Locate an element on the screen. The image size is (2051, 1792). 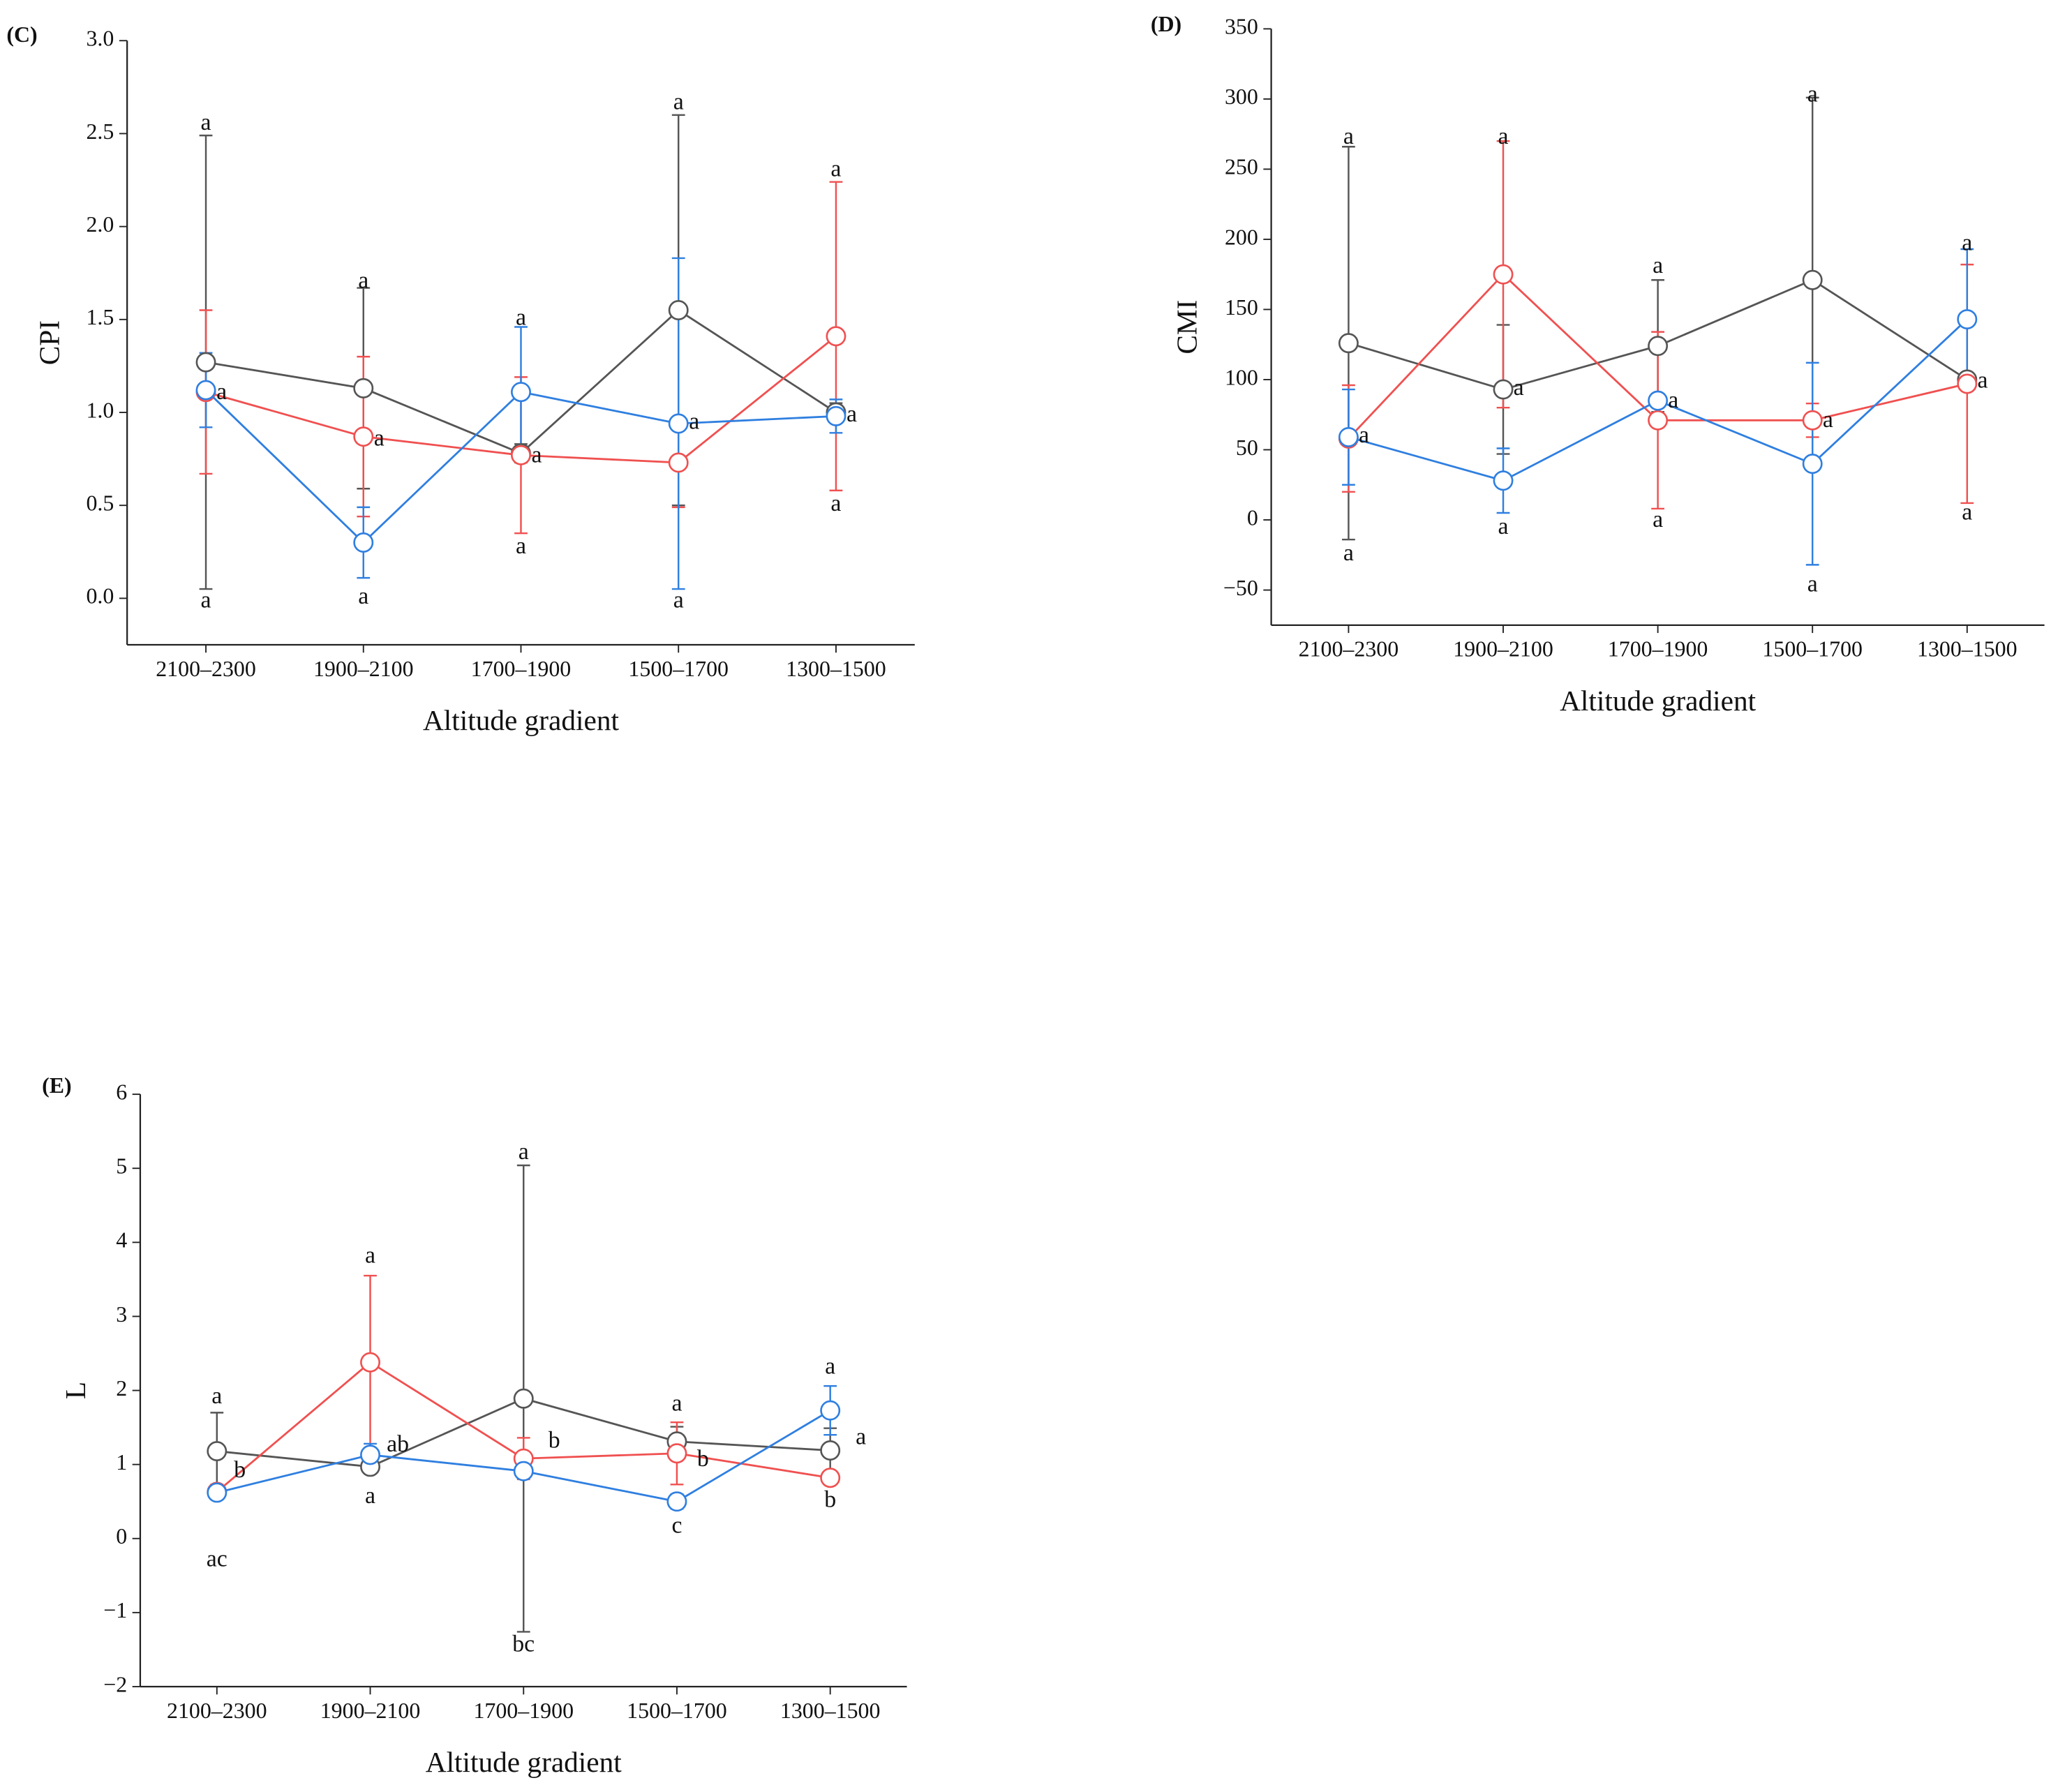
y-tick-label: 3.0 is located at coordinates (100, 39).